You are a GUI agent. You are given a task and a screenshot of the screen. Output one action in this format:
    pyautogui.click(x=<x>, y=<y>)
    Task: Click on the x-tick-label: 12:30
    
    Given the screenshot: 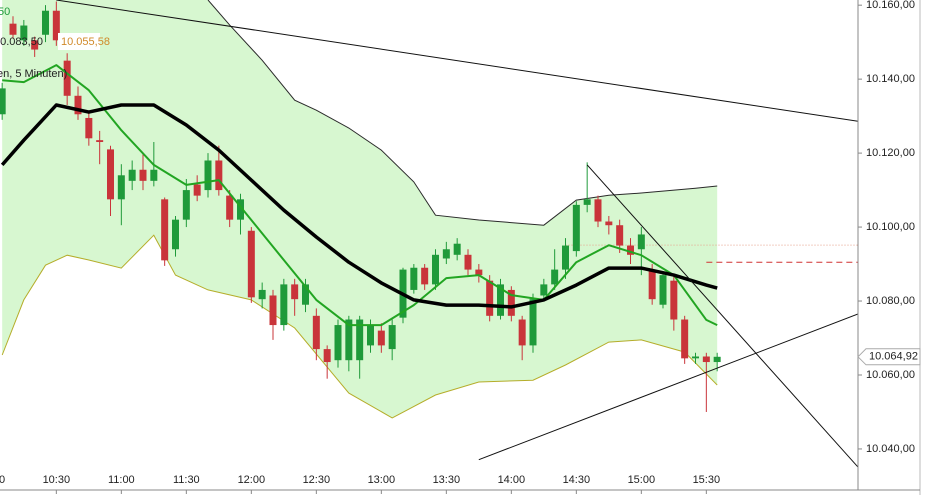 What is the action you would take?
    pyautogui.click(x=317, y=480)
    